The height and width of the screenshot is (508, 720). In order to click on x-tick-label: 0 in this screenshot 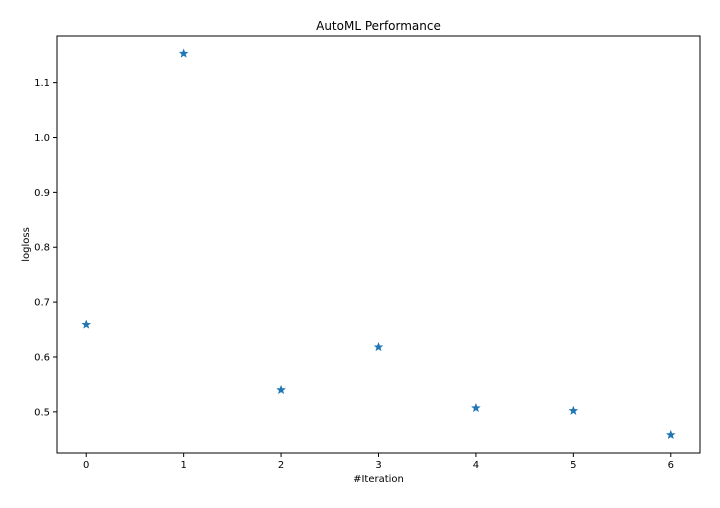, I will do `click(86, 465)`.